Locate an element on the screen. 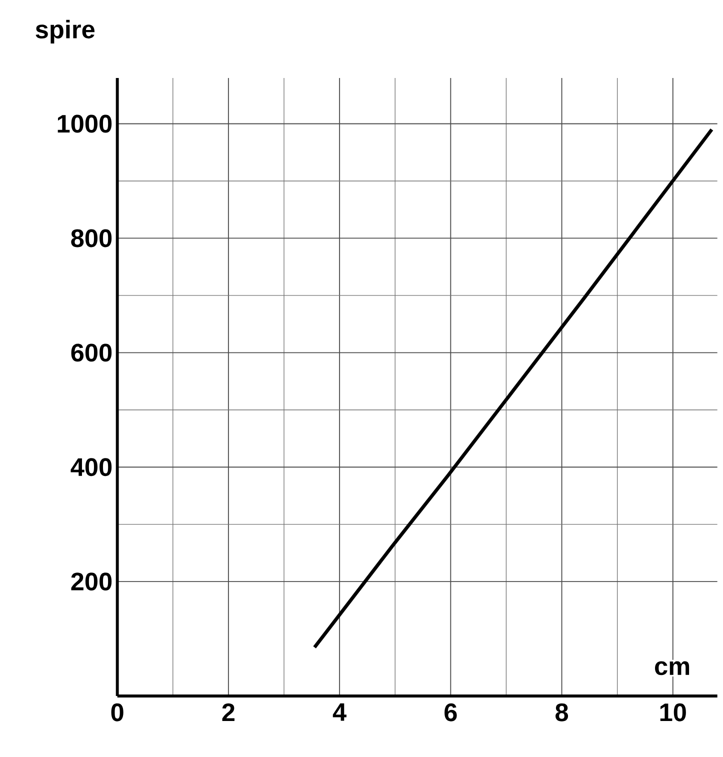 The image size is (723, 757). x-axis-title: cm is located at coordinates (672, 668).